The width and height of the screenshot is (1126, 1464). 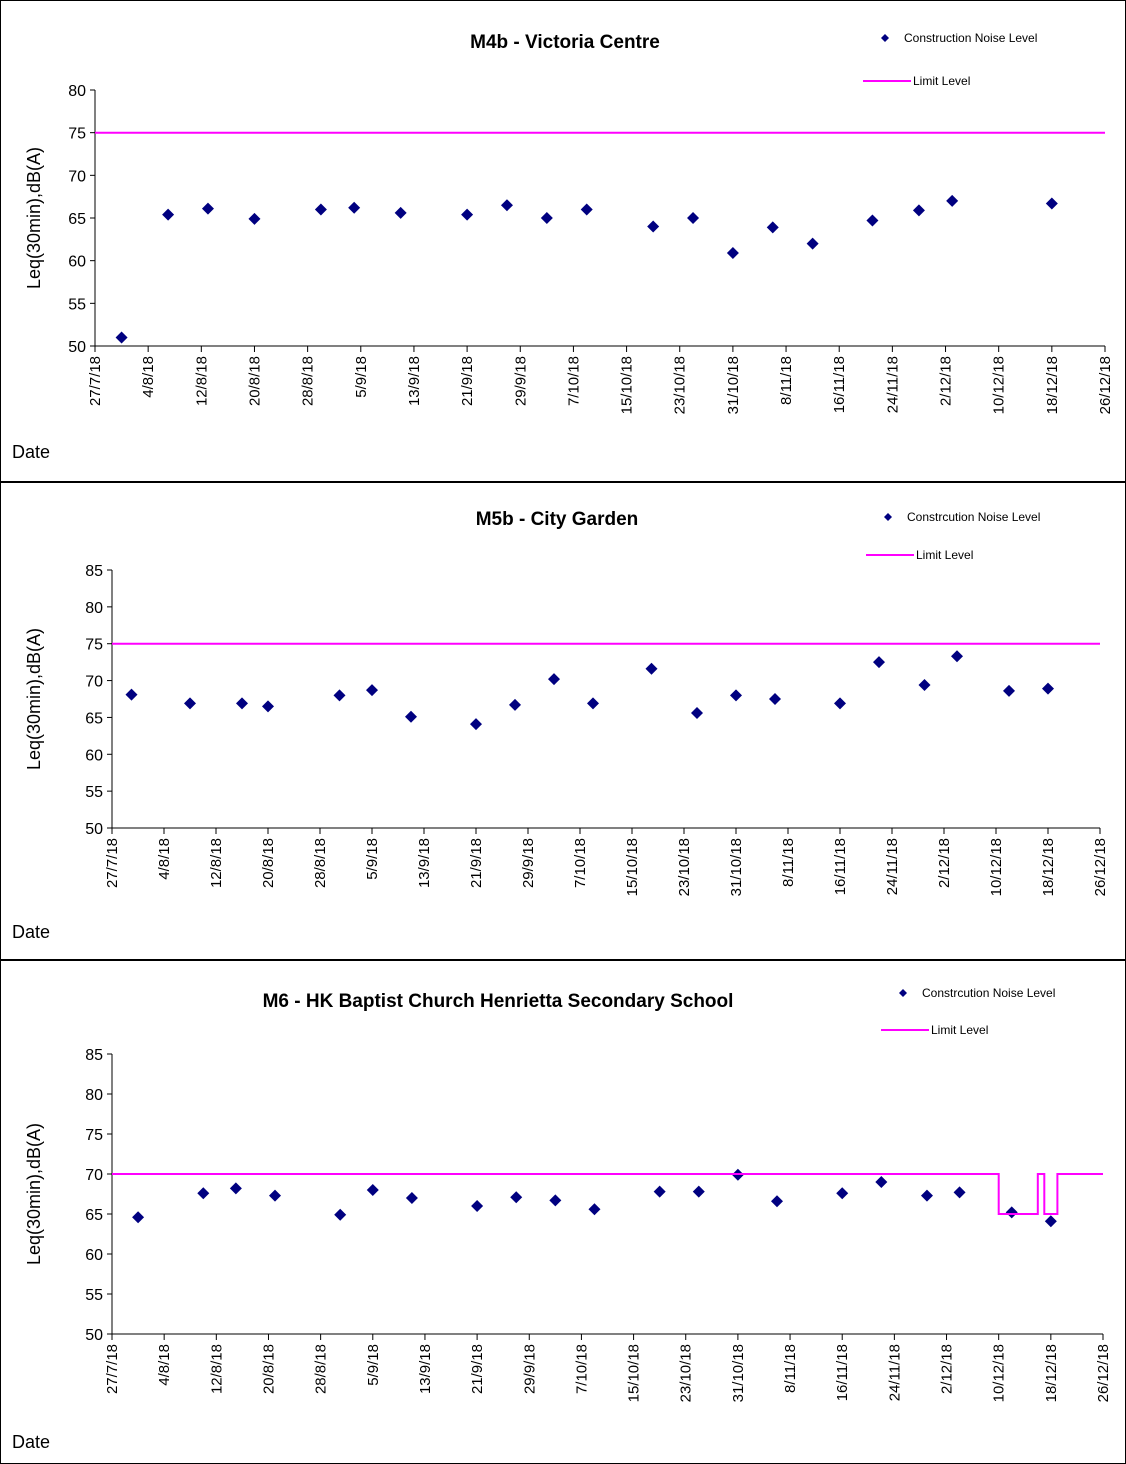 What do you see at coordinates (529, 1369) in the screenshot?
I see `x-tick-label: 29/9/18` at bounding box center [529, 1369].